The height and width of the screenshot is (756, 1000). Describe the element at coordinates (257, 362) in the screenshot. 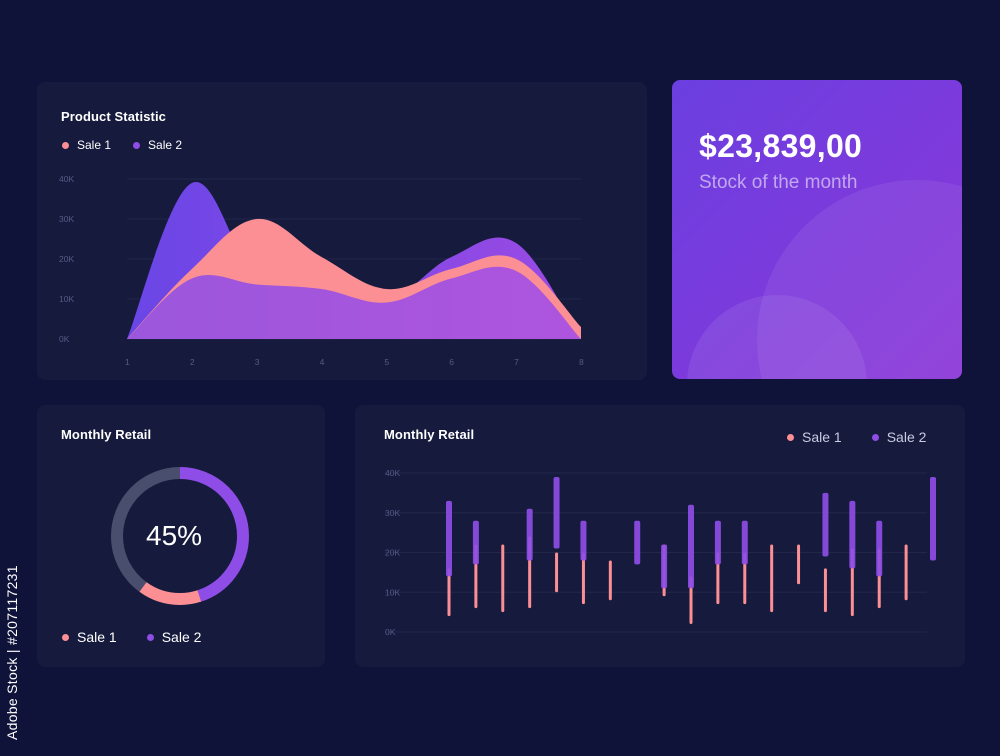

I see `area-x-tick-label: 3` at that location.